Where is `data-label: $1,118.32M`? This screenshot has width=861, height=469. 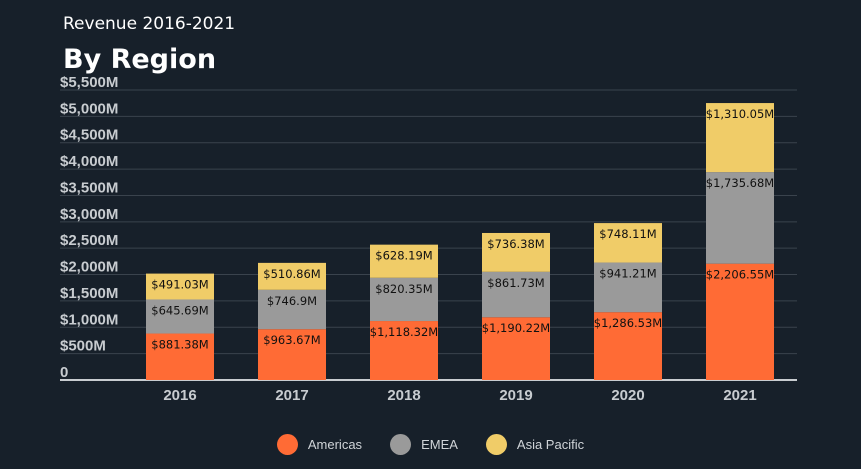 data-label: $1,118.32M is located at coordinates (404, 332).